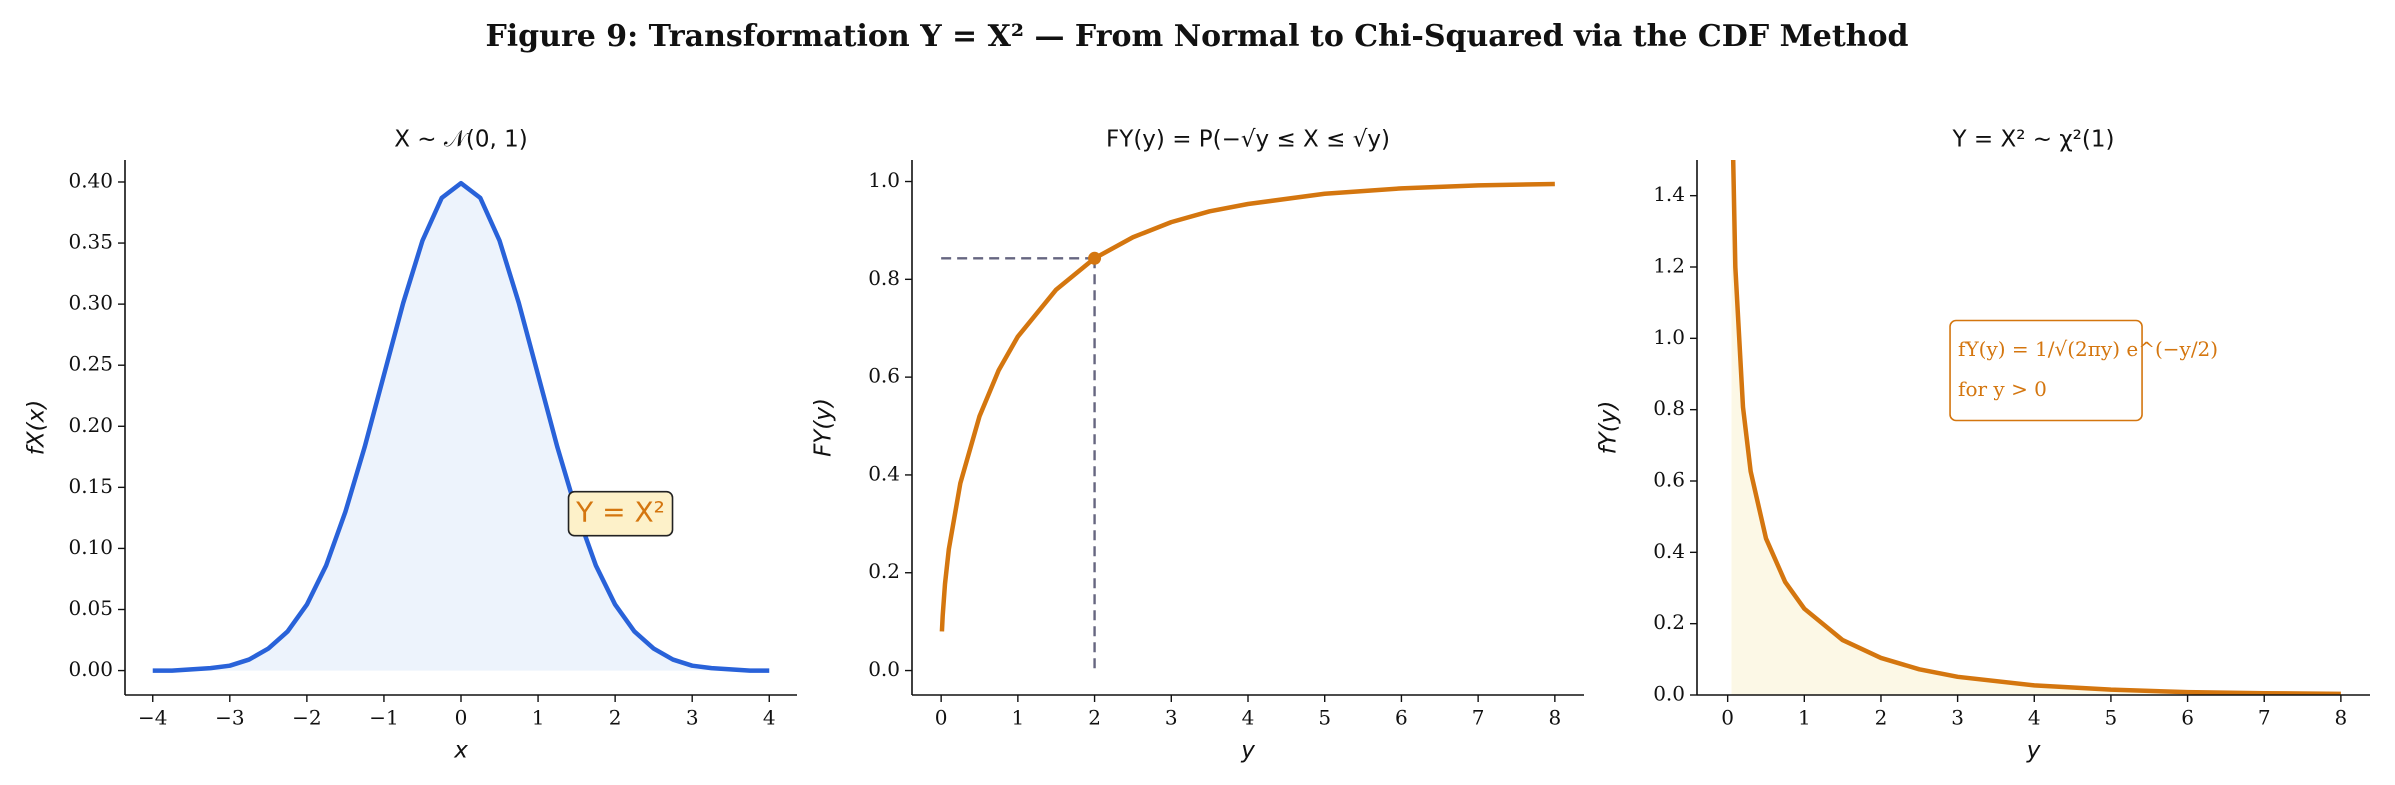  What do you see at coordinates (90, 303) in the screenshot?
I see `y-tick-label: 0.30` at bounding box center [90, 303].